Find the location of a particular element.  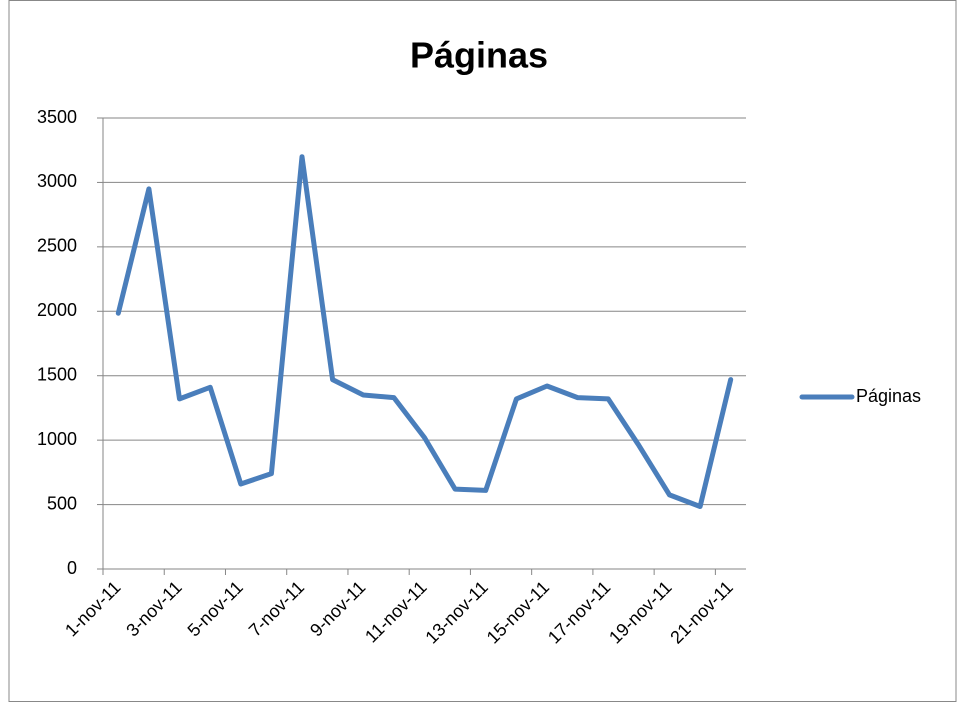

y-tick-label: 2000 is located at coordinates (57, 310).